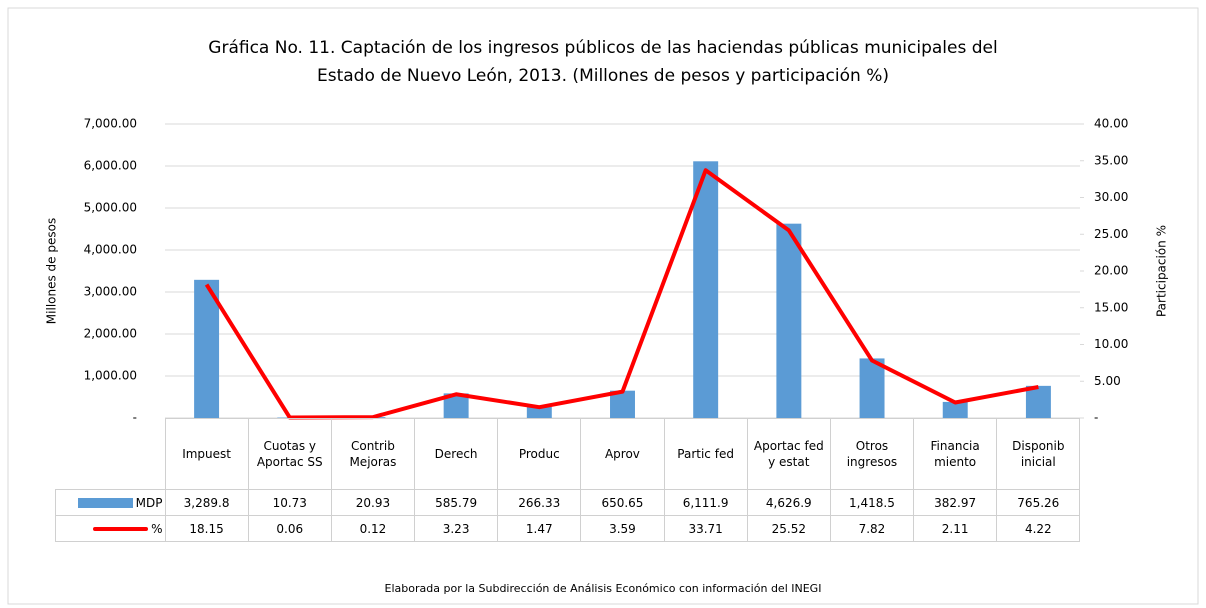  Describe the element at coordinates (622, 528) in the screenshot. I see `data-label: 3.59` at that location.